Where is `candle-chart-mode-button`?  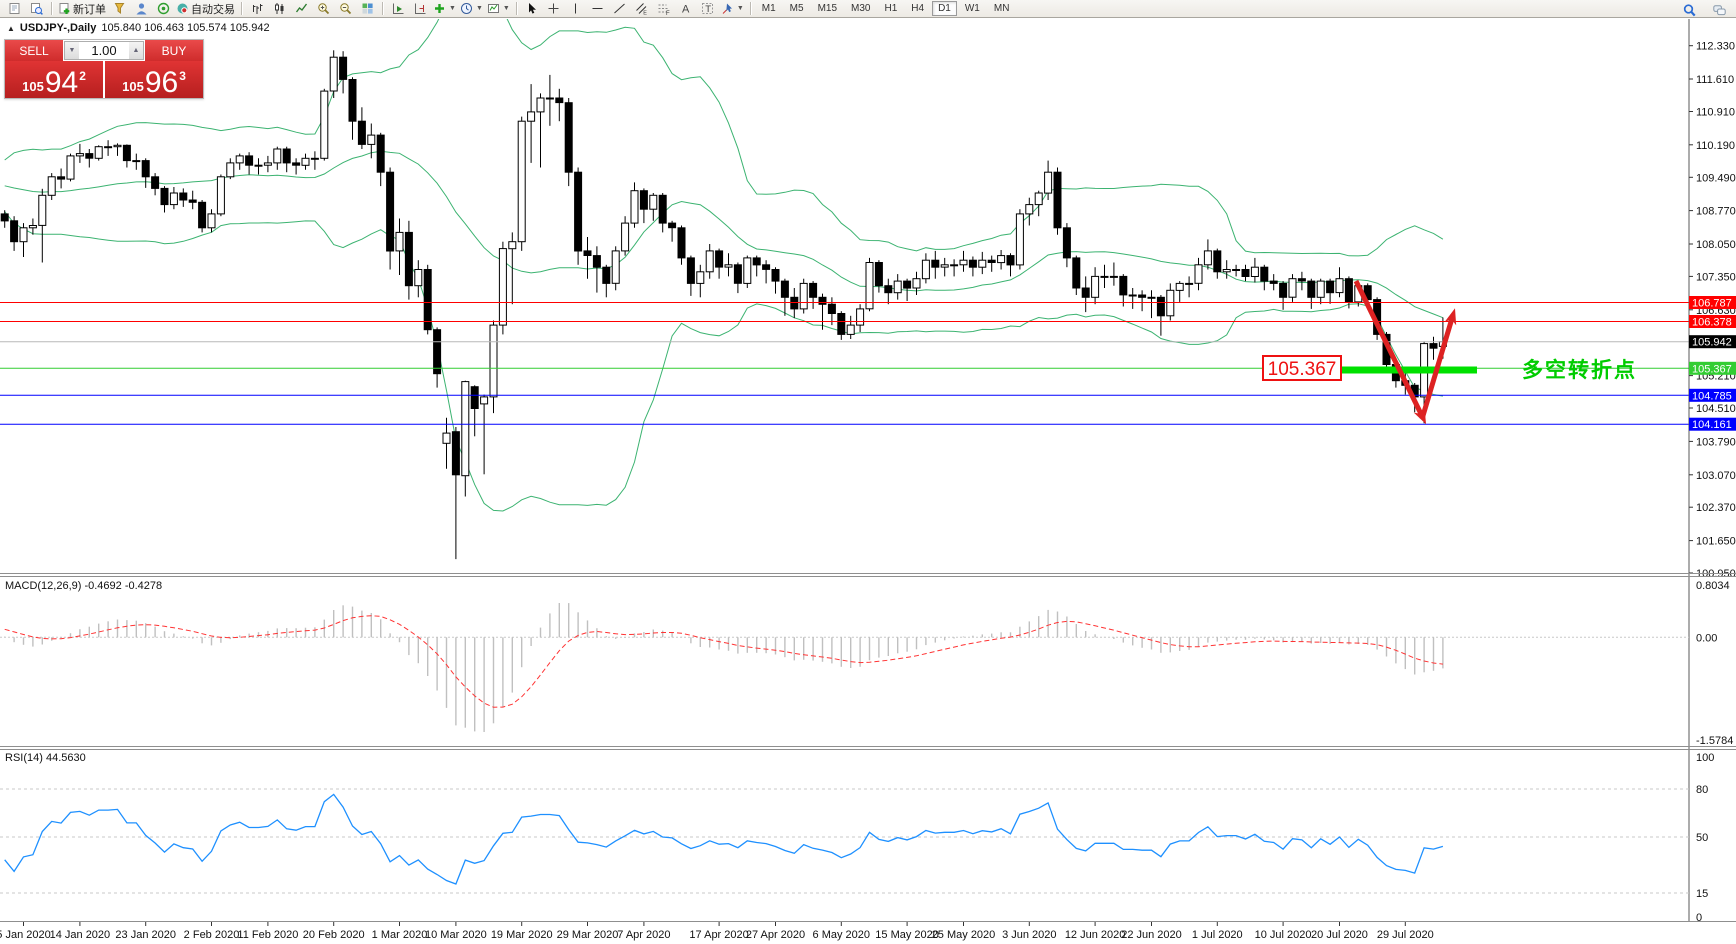
candle-chart-mode-button is located at coordinates (279, 9).